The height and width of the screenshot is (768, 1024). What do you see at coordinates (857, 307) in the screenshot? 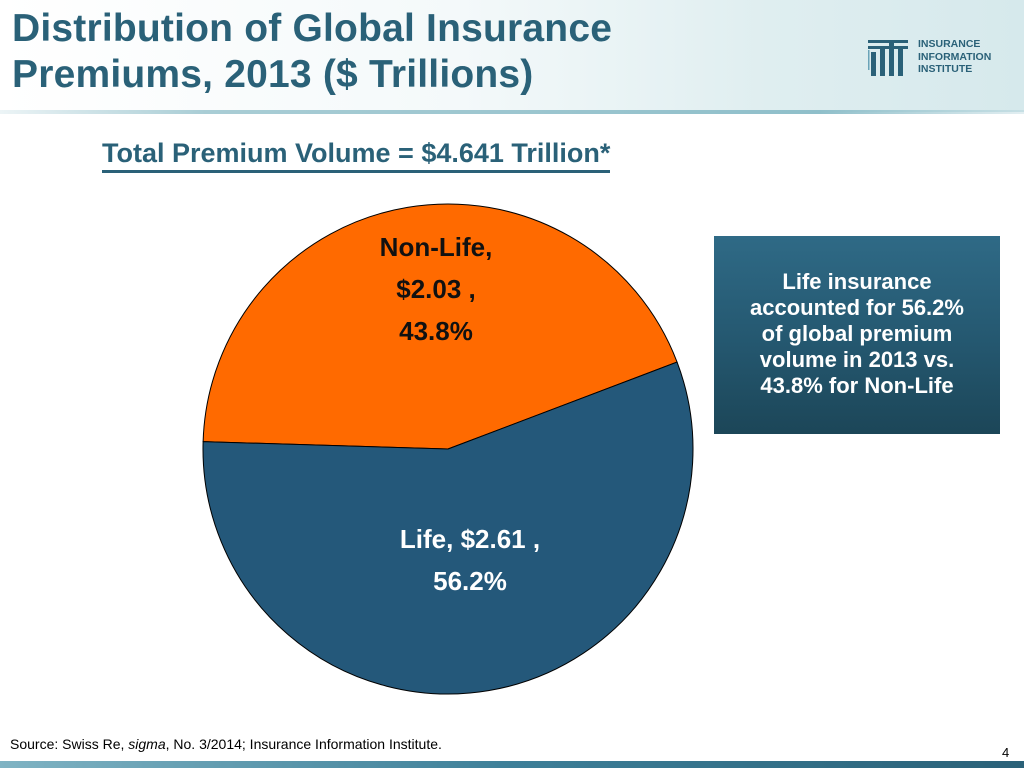
I see `callout-line-2: accounted for 56.2%` at bounding box center [857, 307].